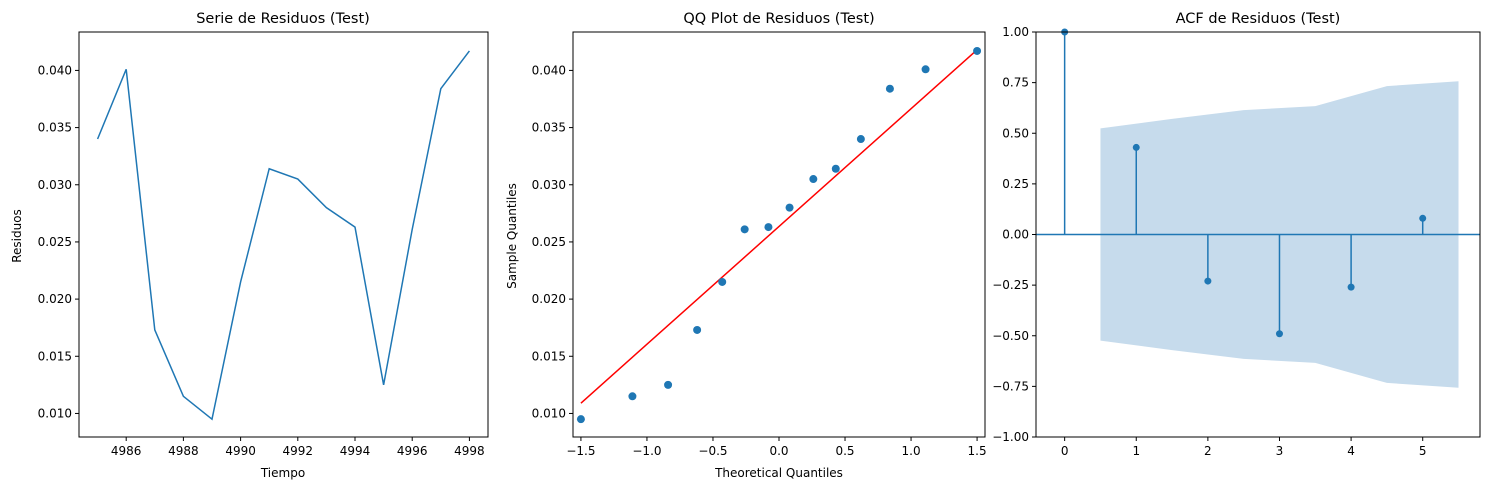 This screenshot has height=490, width=1489. What do you see at coordinates (126, 451) in the screenshot?
I see `x-tick-label: 4986` at bounding box center [126, 451].